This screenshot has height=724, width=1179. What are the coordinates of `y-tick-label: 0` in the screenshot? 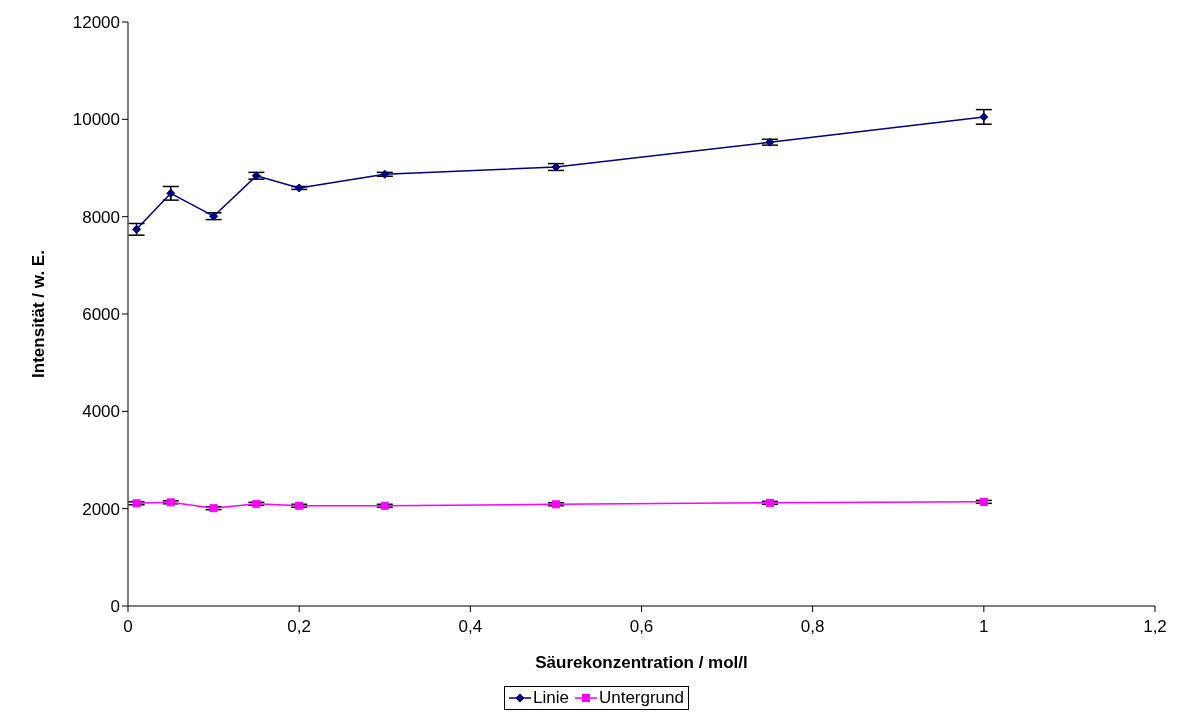 It's located at (115, 607).